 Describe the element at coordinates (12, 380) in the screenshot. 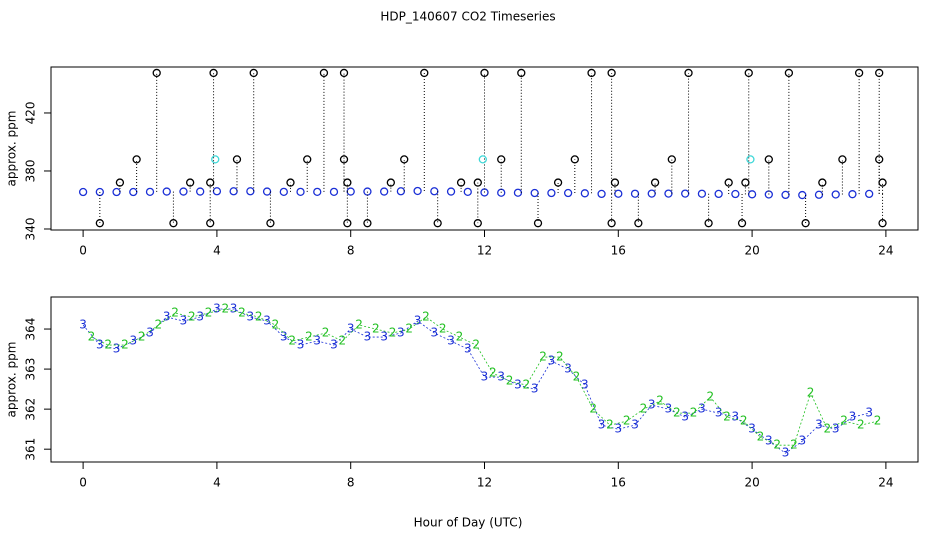

I see `y-axis-label: approx. ppm` at that location.